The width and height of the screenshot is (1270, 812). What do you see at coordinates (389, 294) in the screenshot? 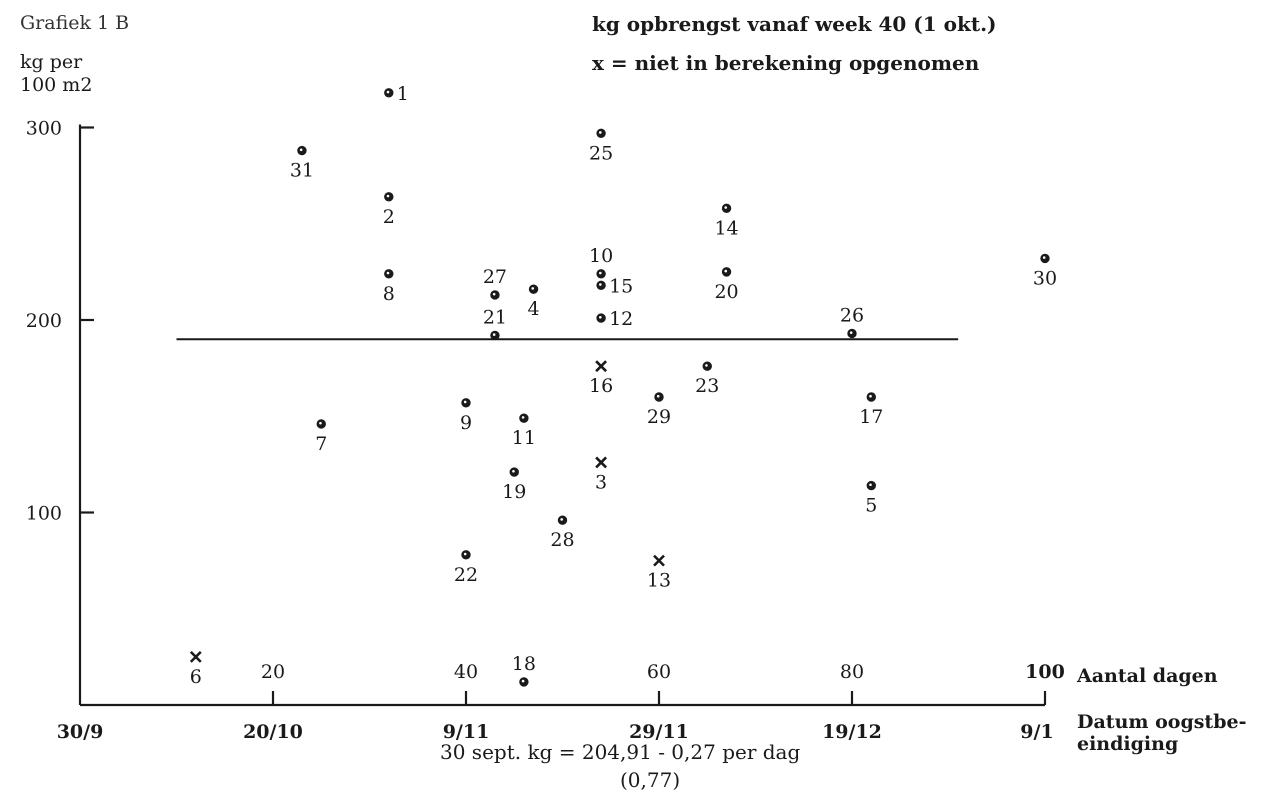
I see `point-label-8: 8` at bounding box center [389, 294].